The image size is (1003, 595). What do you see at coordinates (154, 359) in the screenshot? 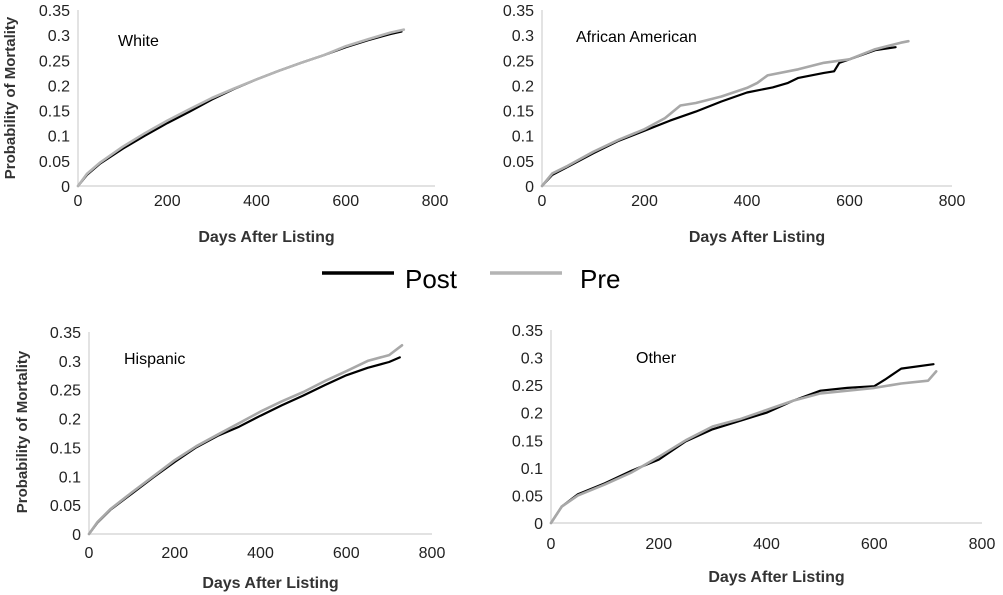
I see `panel-title: Hispanic` at bounding box center [154, 359].